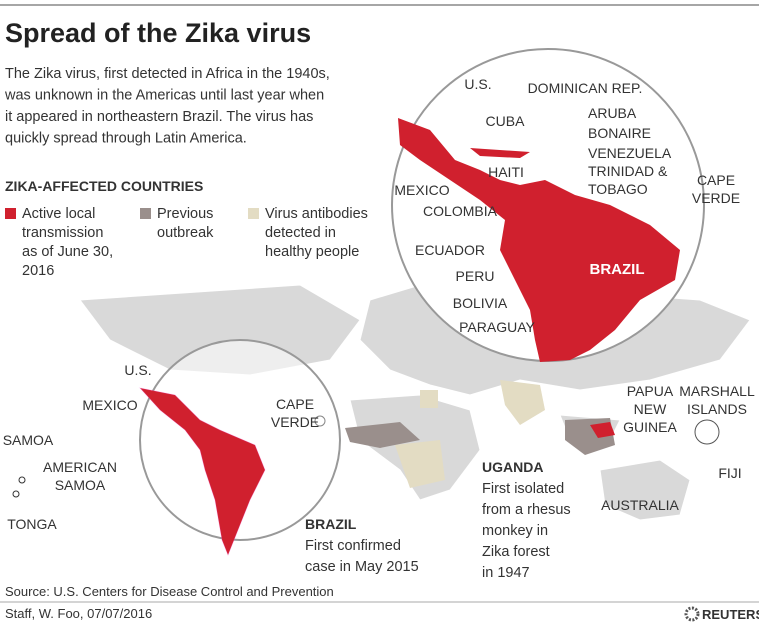  Describe the element at coordinates (523, 489) in the screenshot. I see `callout-line: First isolated` at that location.